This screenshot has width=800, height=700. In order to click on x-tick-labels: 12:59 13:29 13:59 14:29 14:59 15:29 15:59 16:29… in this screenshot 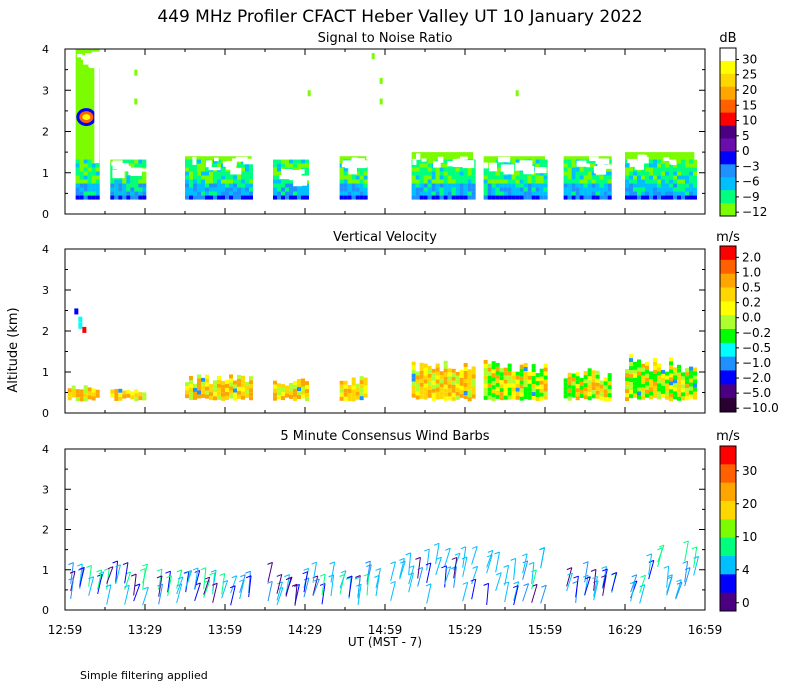, I will do `click(385, 630)`.